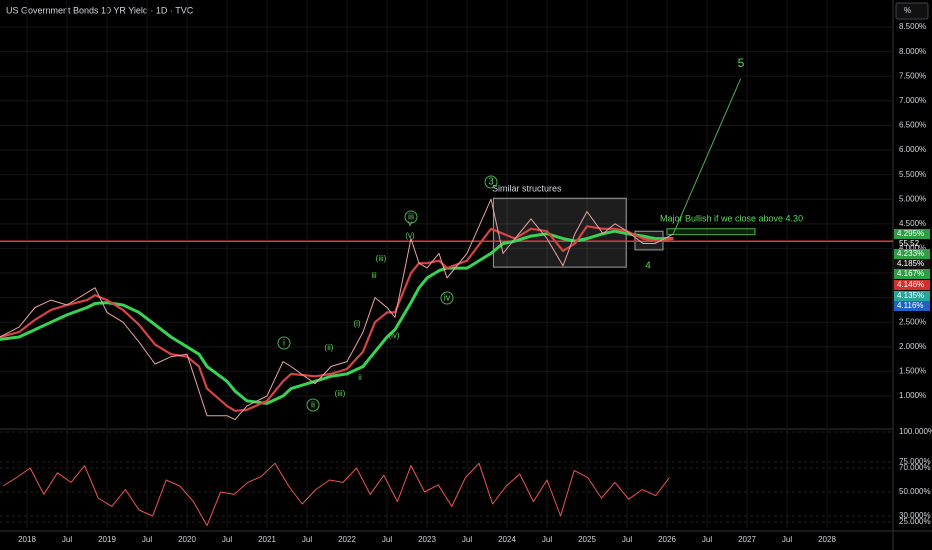 The image size is (932, 550). Describe the element at coordinates (356, 323) in the screenshot. I see `wave-label: (i)` at that location.